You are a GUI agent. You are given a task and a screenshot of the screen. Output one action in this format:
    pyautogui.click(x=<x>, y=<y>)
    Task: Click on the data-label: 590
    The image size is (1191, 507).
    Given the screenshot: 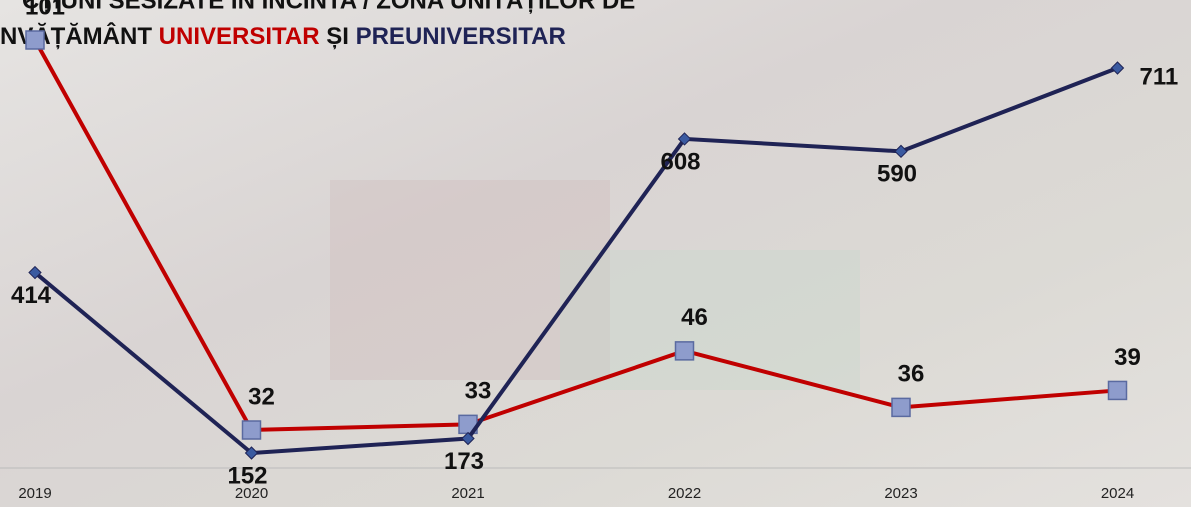 What is the action you would take?
    pyautogui.click(x=897, y=174)
    